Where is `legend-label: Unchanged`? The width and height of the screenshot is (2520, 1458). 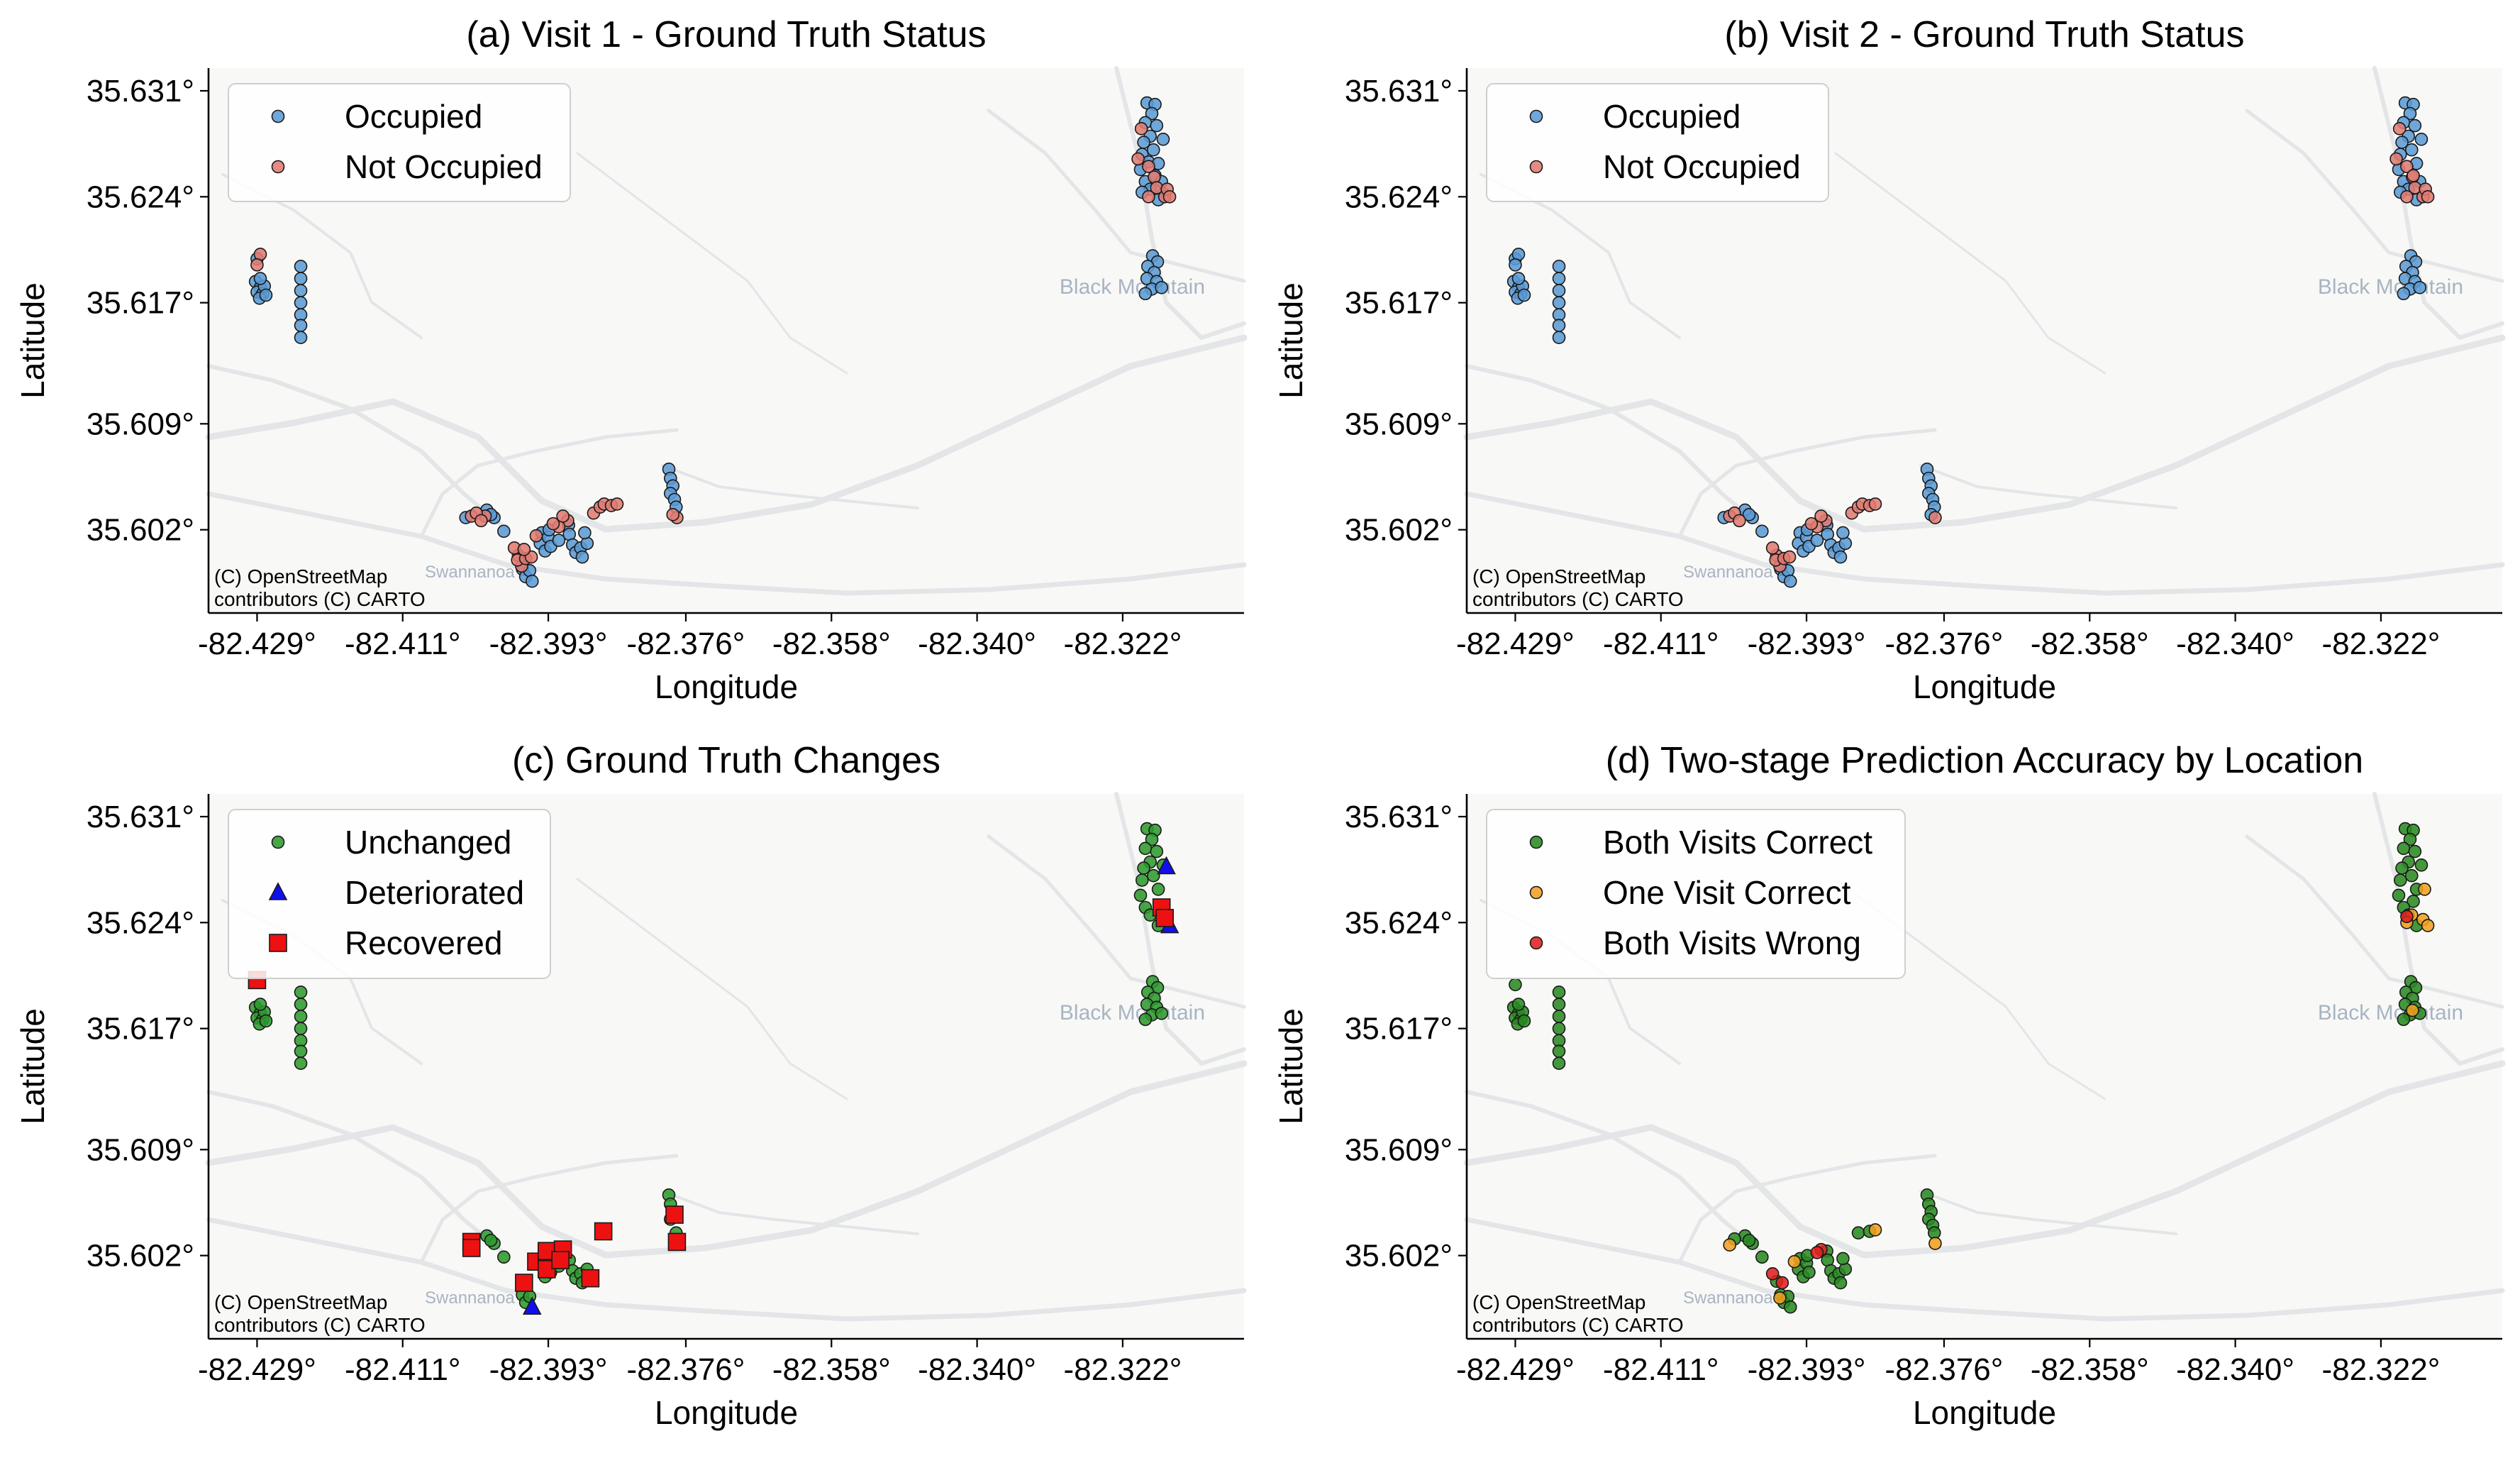 legend-label: Unchanged is located at coordinates (428, 842).